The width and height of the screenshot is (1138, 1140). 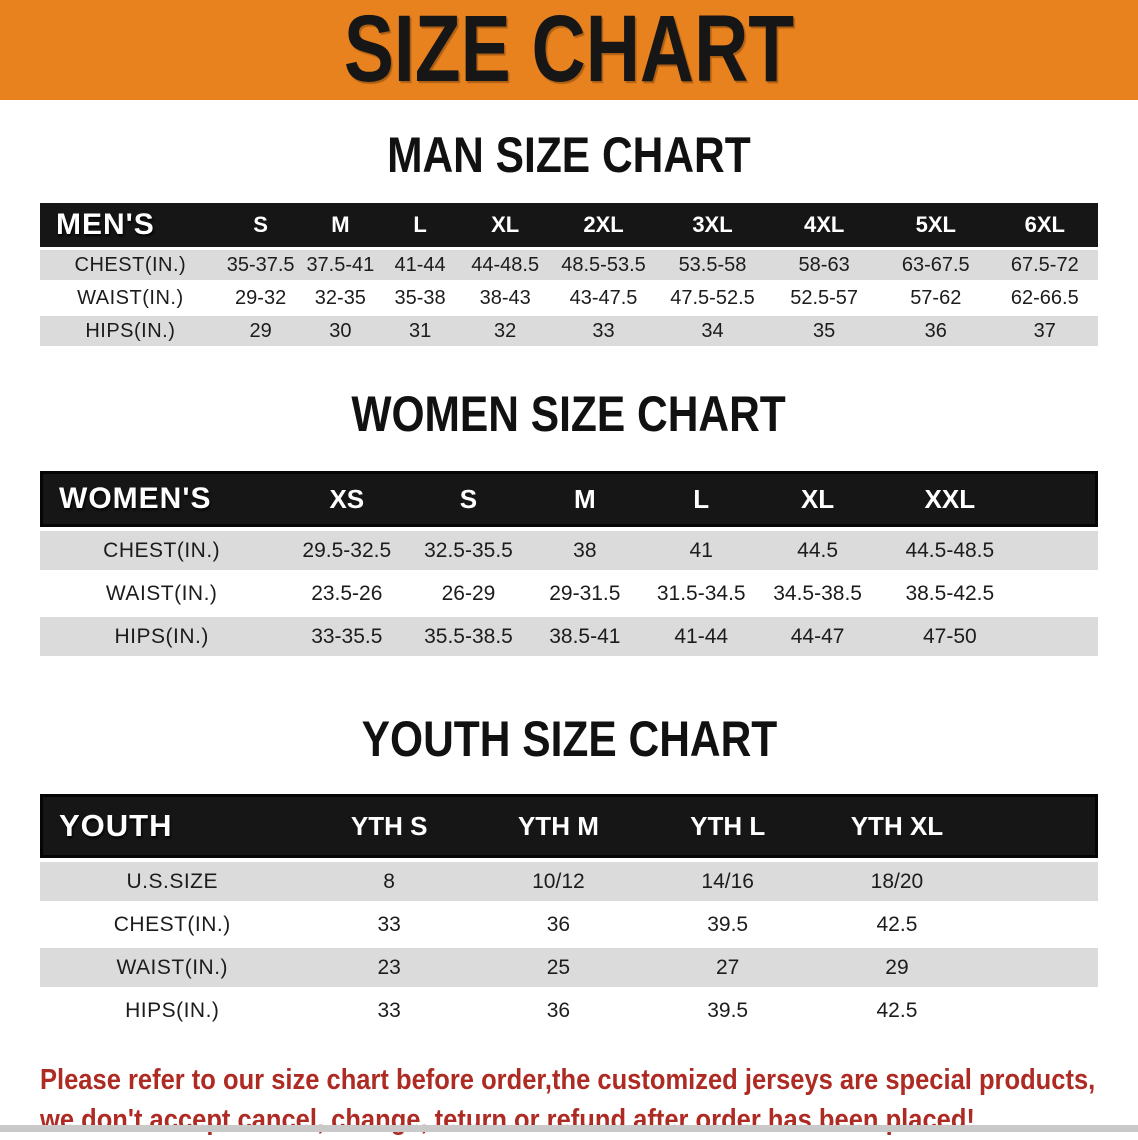 What do you see at coordinates (728, 881) in the screenshot?
I see `cell: 14/16` at bounding box center [728, 881].